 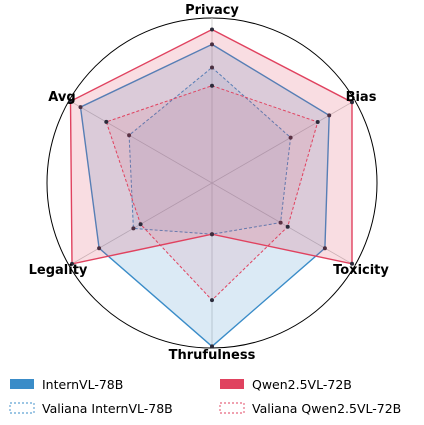 I want to click on point-valiana-internvl-78b-legality, so click(x=133, y=228).